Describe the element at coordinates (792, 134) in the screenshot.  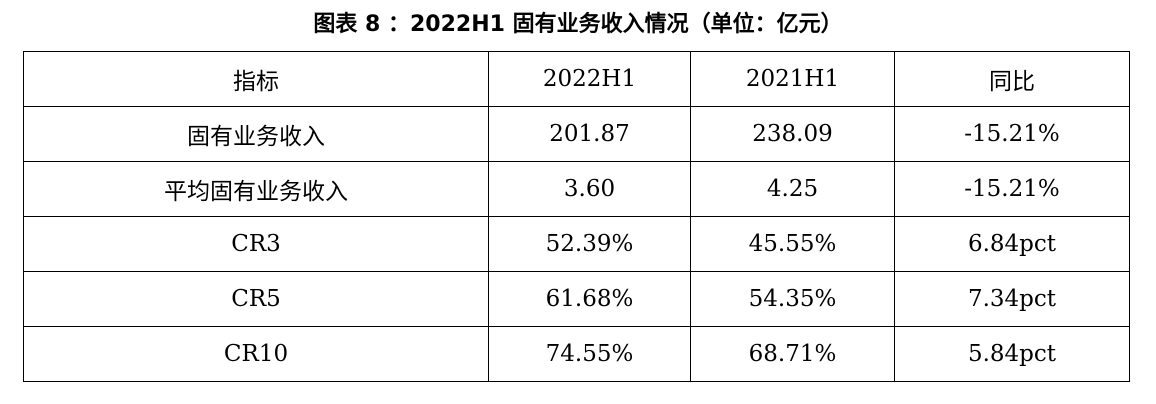
I see `cell-2021h1: 238.09` at that location.